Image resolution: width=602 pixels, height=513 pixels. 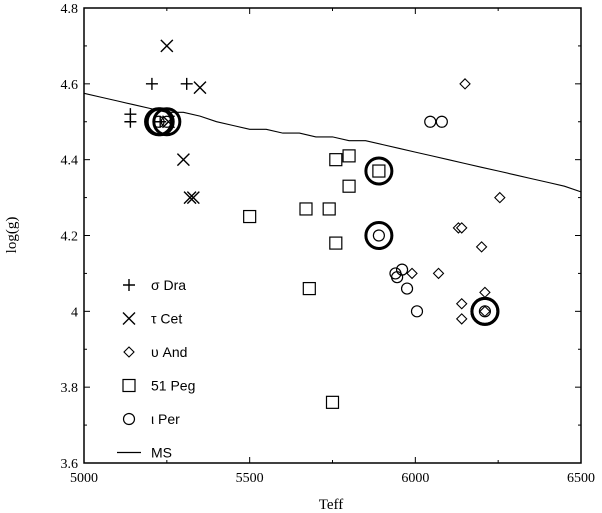 What do you see at coordinates (165, 419) in the screenshot?
I see `legend-label: ι Per` at bounding box center [165, 419].